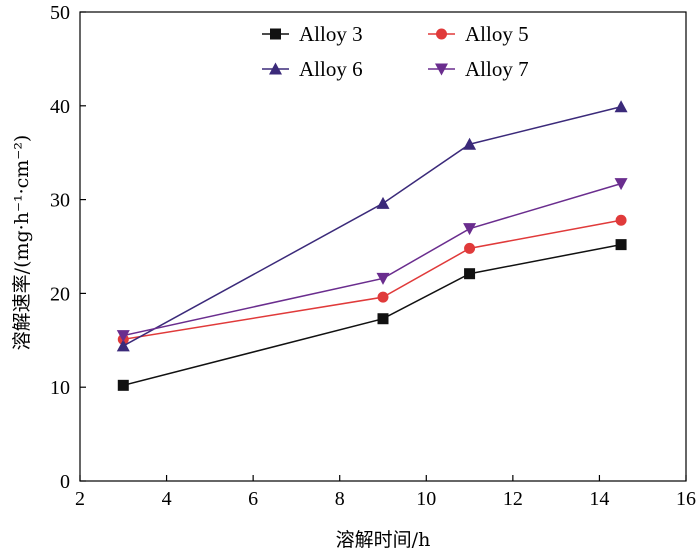 This screenshot has height=559, width=700. What do you see at coordinates (253, 499) in the screenshot?
I see `x-tick-label: 6` at bounding box center [253, 499].